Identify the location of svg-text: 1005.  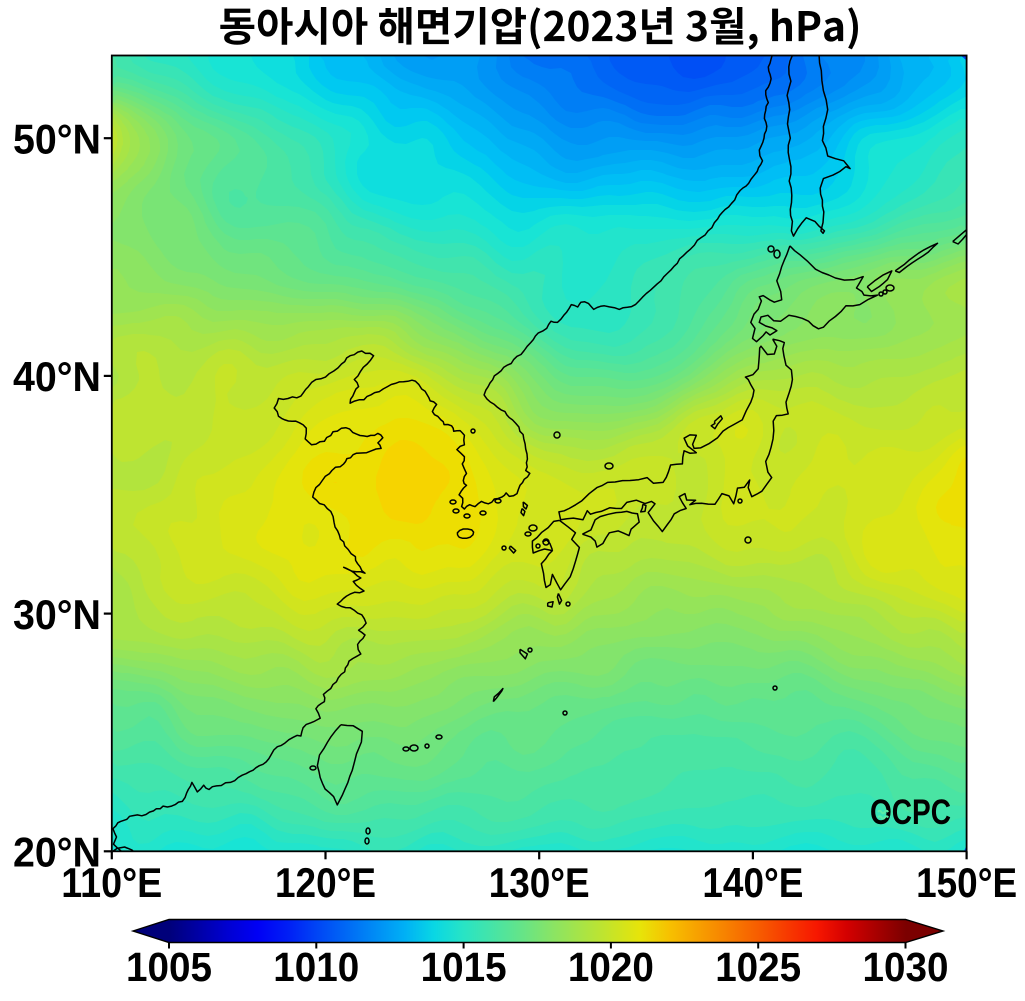
(169, 967).